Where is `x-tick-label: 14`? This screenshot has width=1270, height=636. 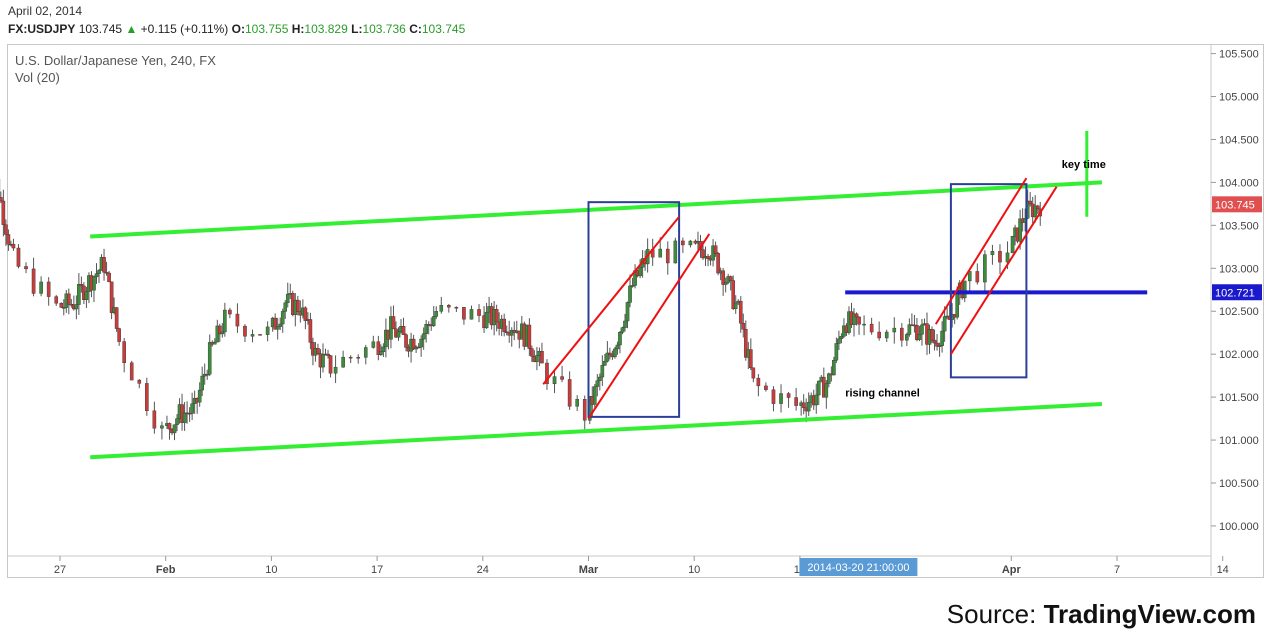 x-tick-label: 14 is located at coordinates (1223, 570).